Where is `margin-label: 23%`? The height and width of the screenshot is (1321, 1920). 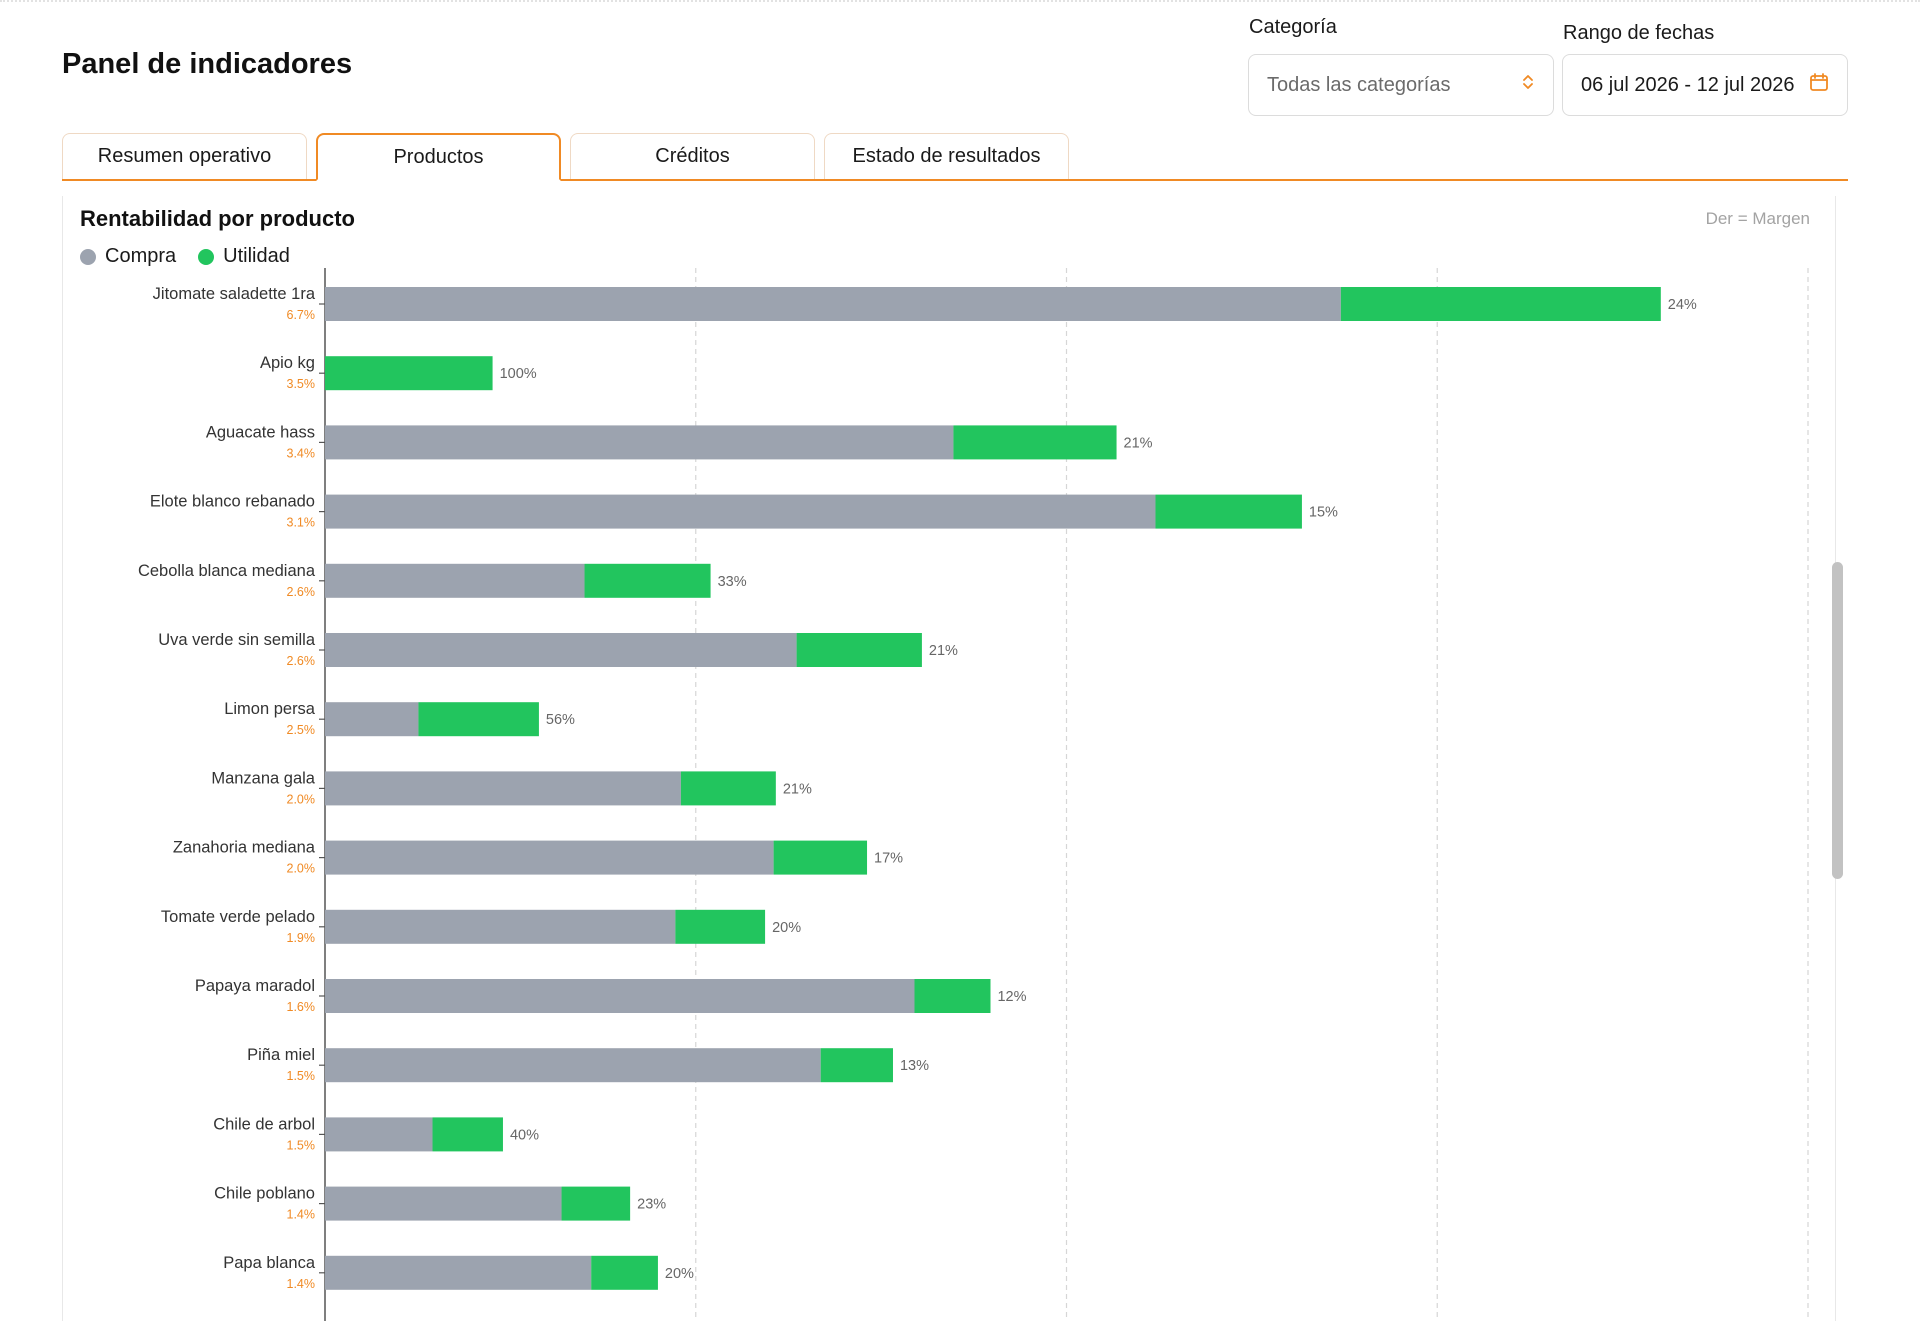
margin-label: 23% is located at coordinates (651, 1205).